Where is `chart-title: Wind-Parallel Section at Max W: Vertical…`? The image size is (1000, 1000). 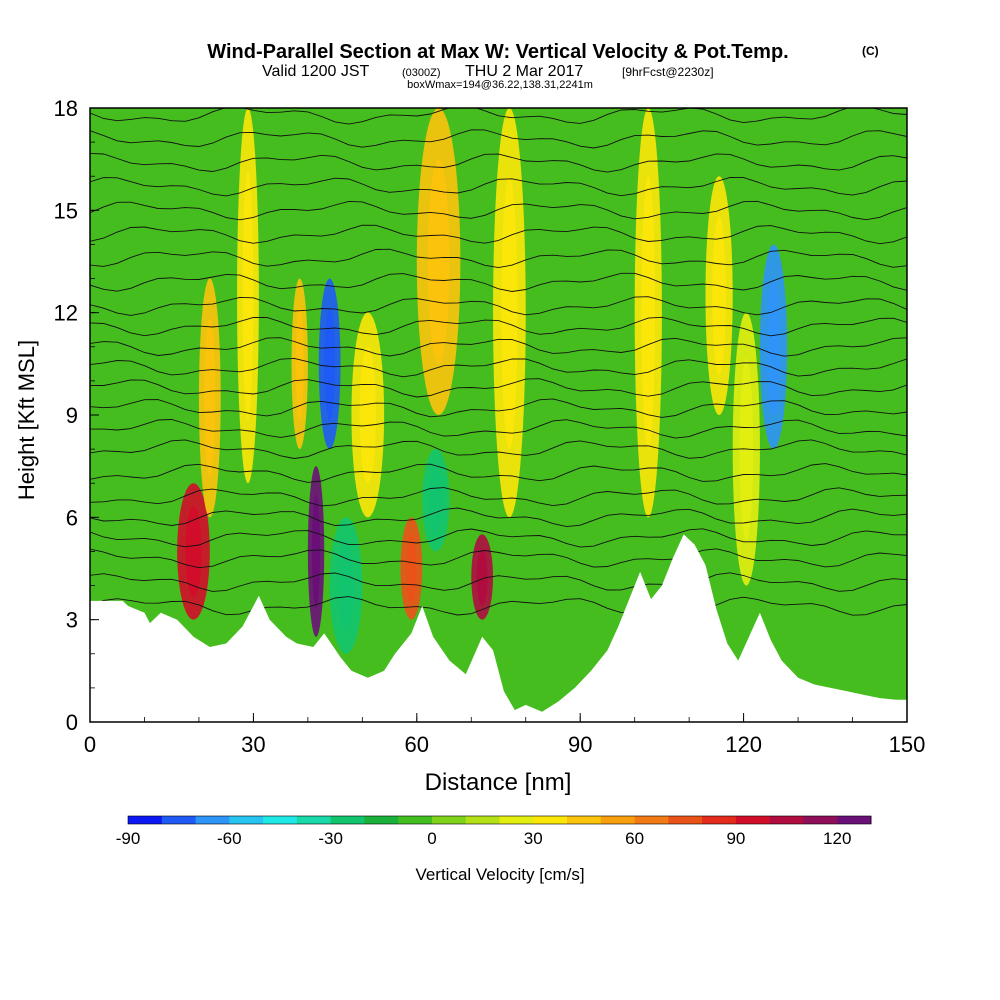 chart-title: Wind-Parallel Section at Max W: Vertical… is located at coordinates (497, 52).